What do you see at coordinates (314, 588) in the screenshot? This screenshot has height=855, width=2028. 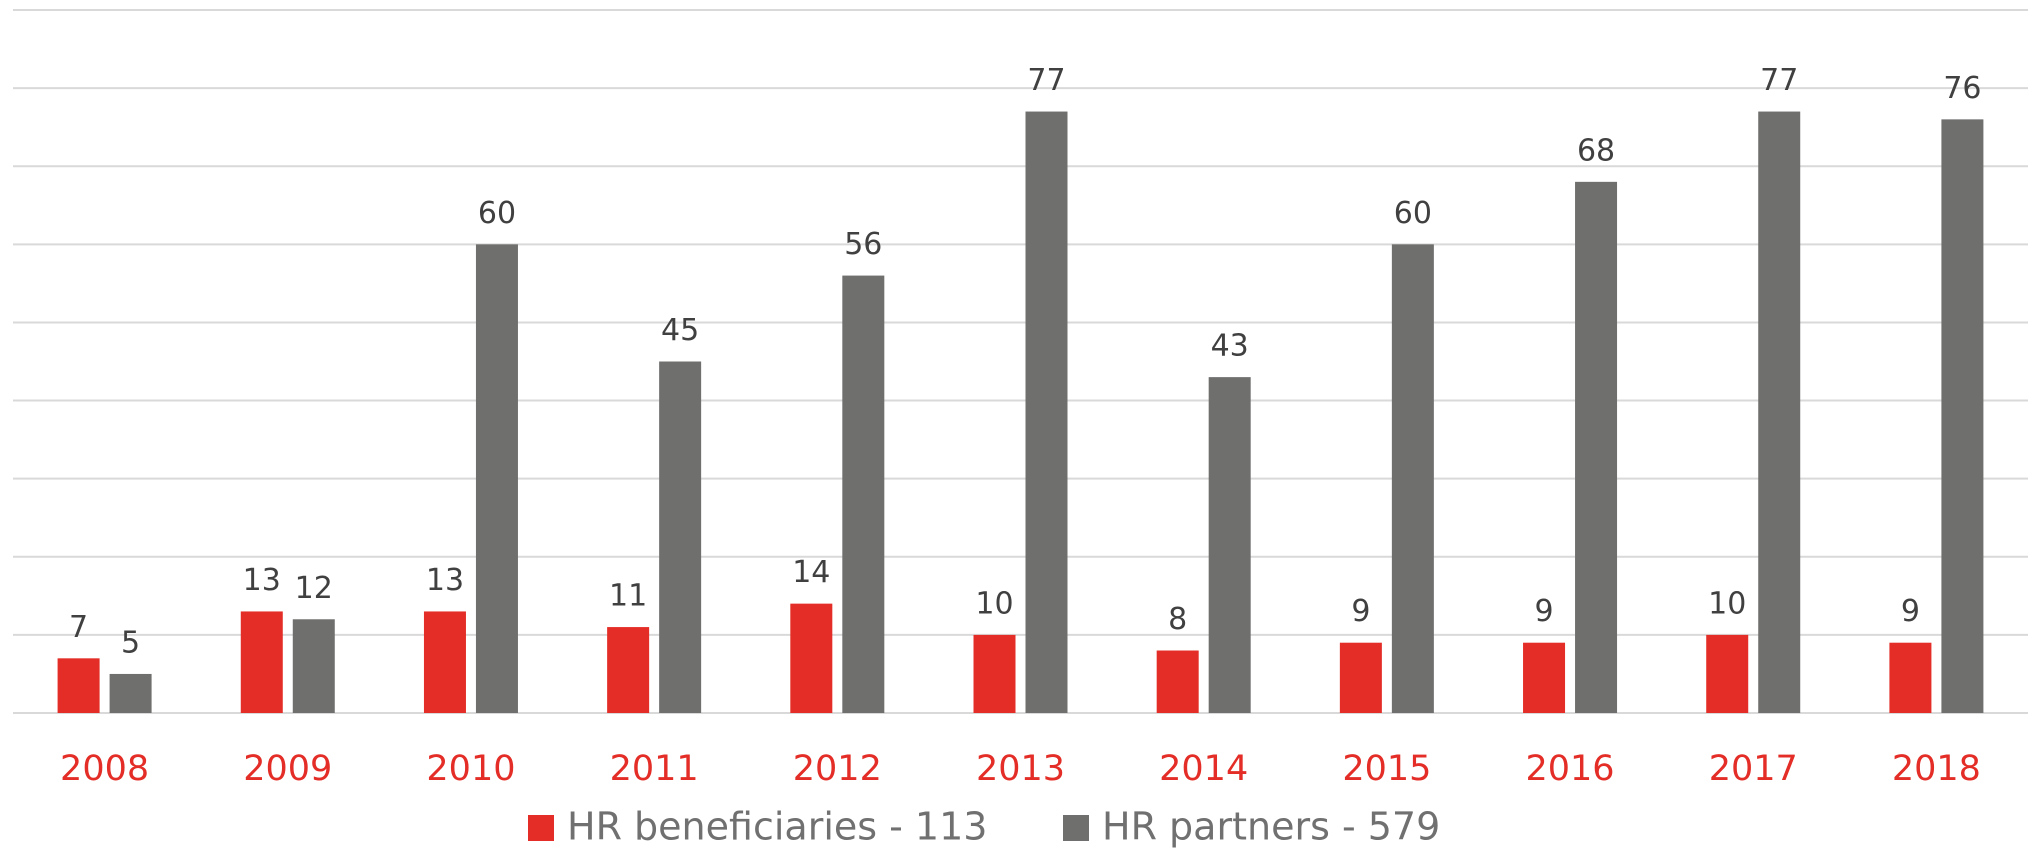 I see `data-label: 12` at bounding box center [314, 588].